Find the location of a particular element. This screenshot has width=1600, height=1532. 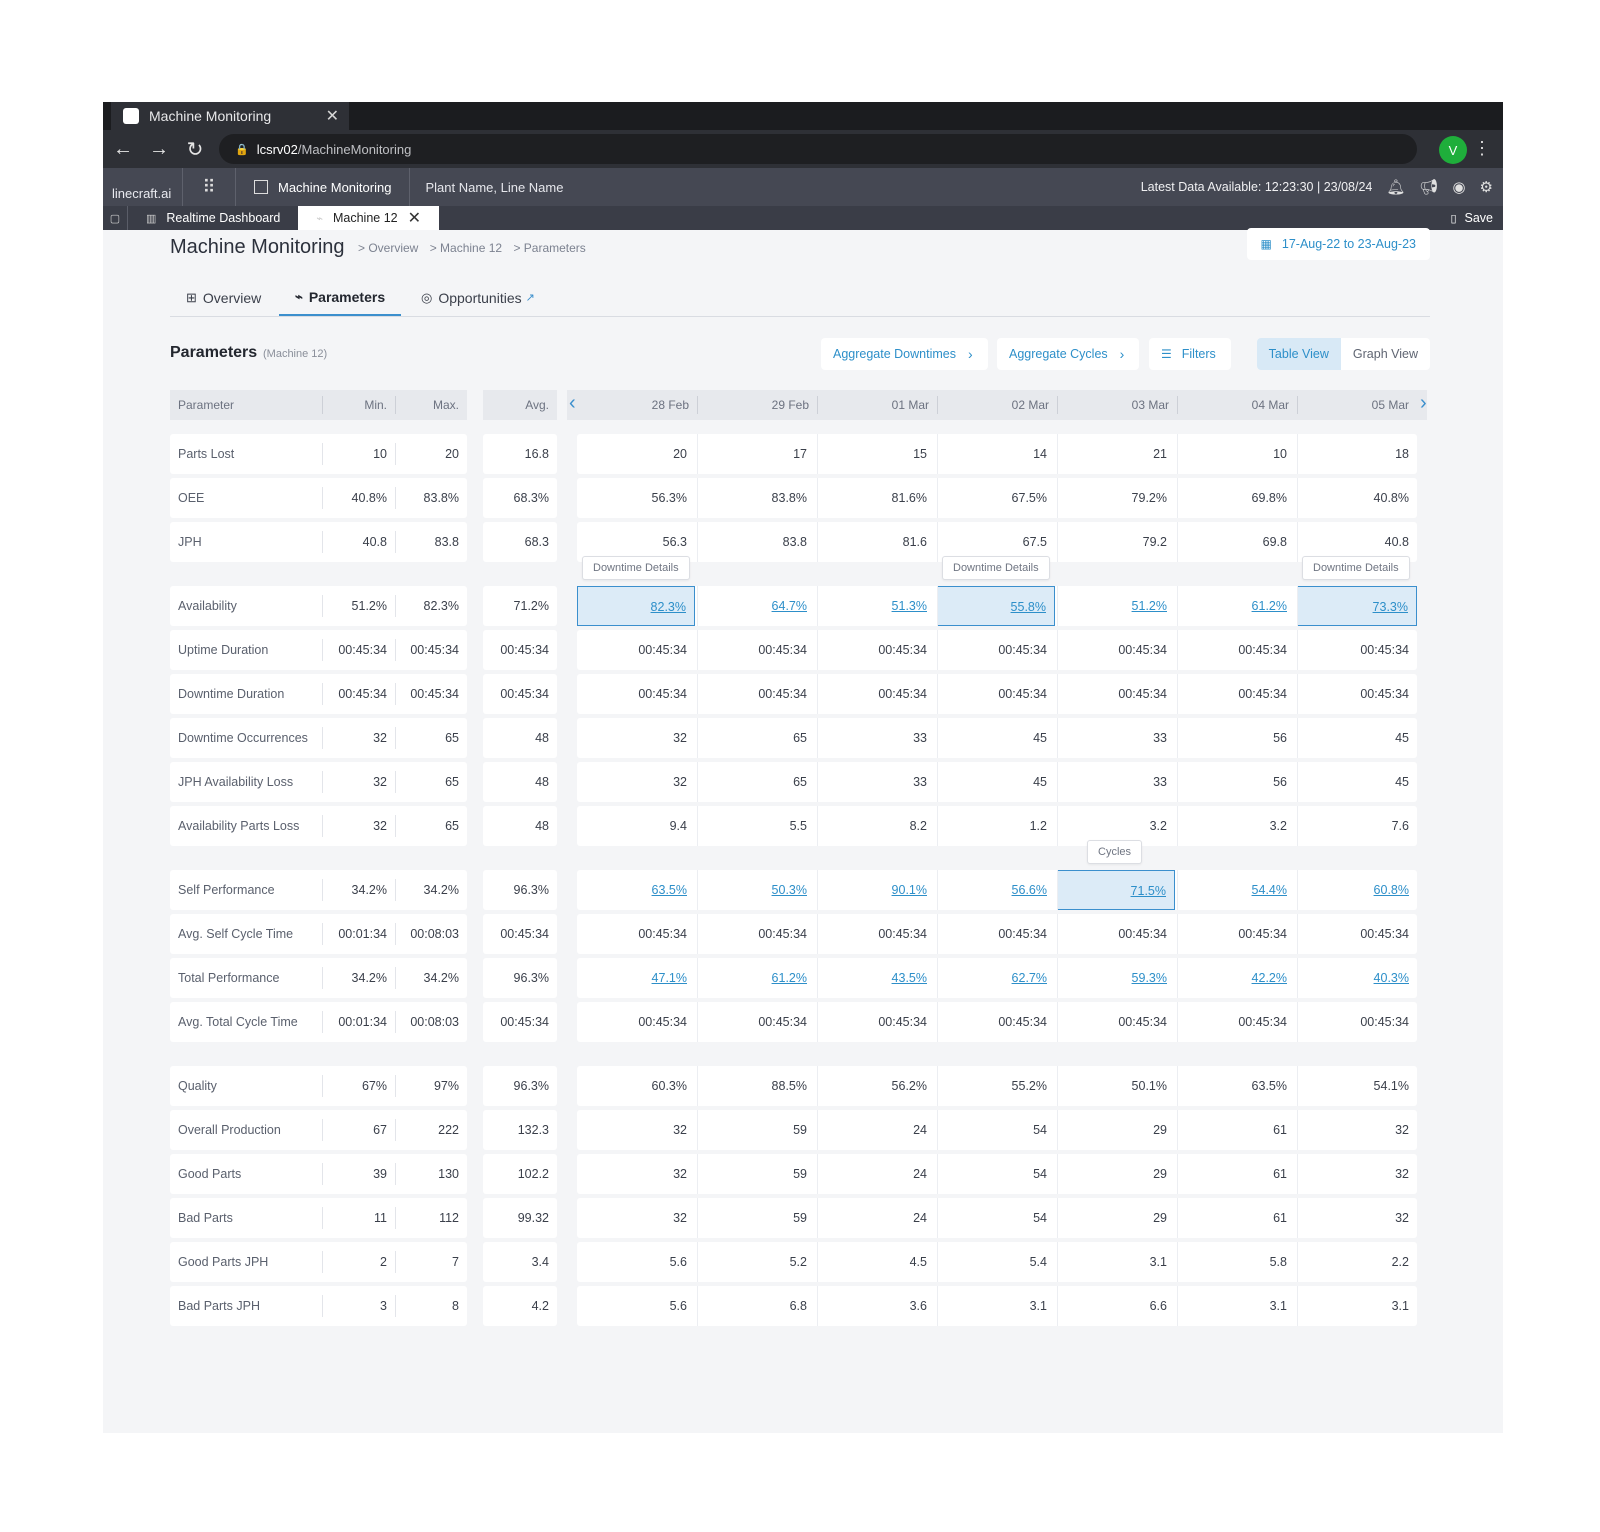

tab-machine-12: ⌁ Machine 12 ✕ is located at coordinates (369, 218).